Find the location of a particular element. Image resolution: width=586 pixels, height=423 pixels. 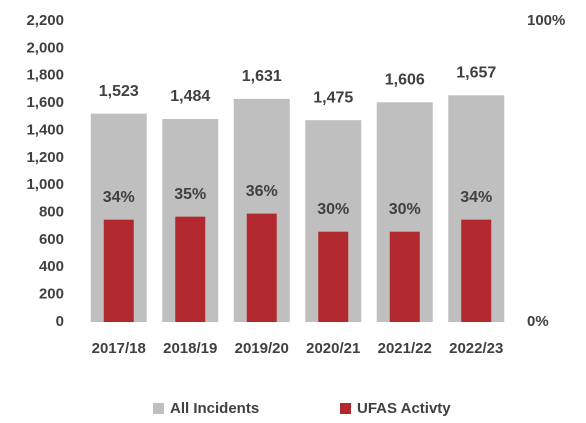

y2-tick-label: 100% is located at coordinates (546, 20).